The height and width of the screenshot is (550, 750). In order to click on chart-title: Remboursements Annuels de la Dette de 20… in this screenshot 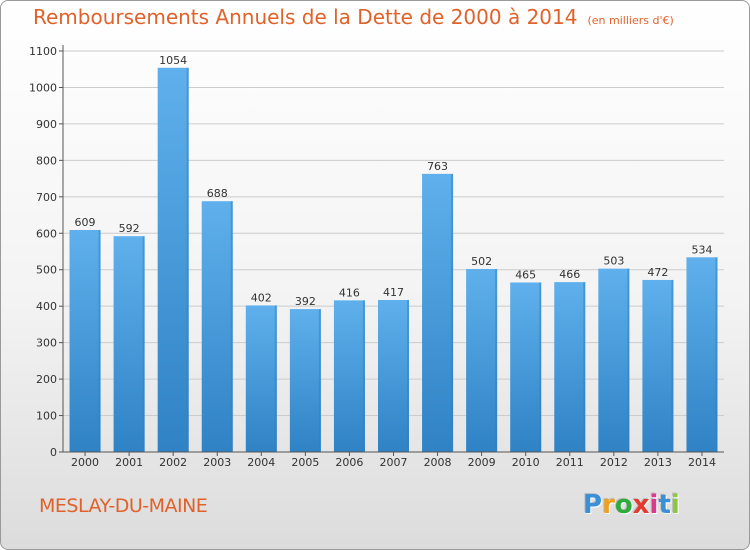, I will do `click(353, 17)`.